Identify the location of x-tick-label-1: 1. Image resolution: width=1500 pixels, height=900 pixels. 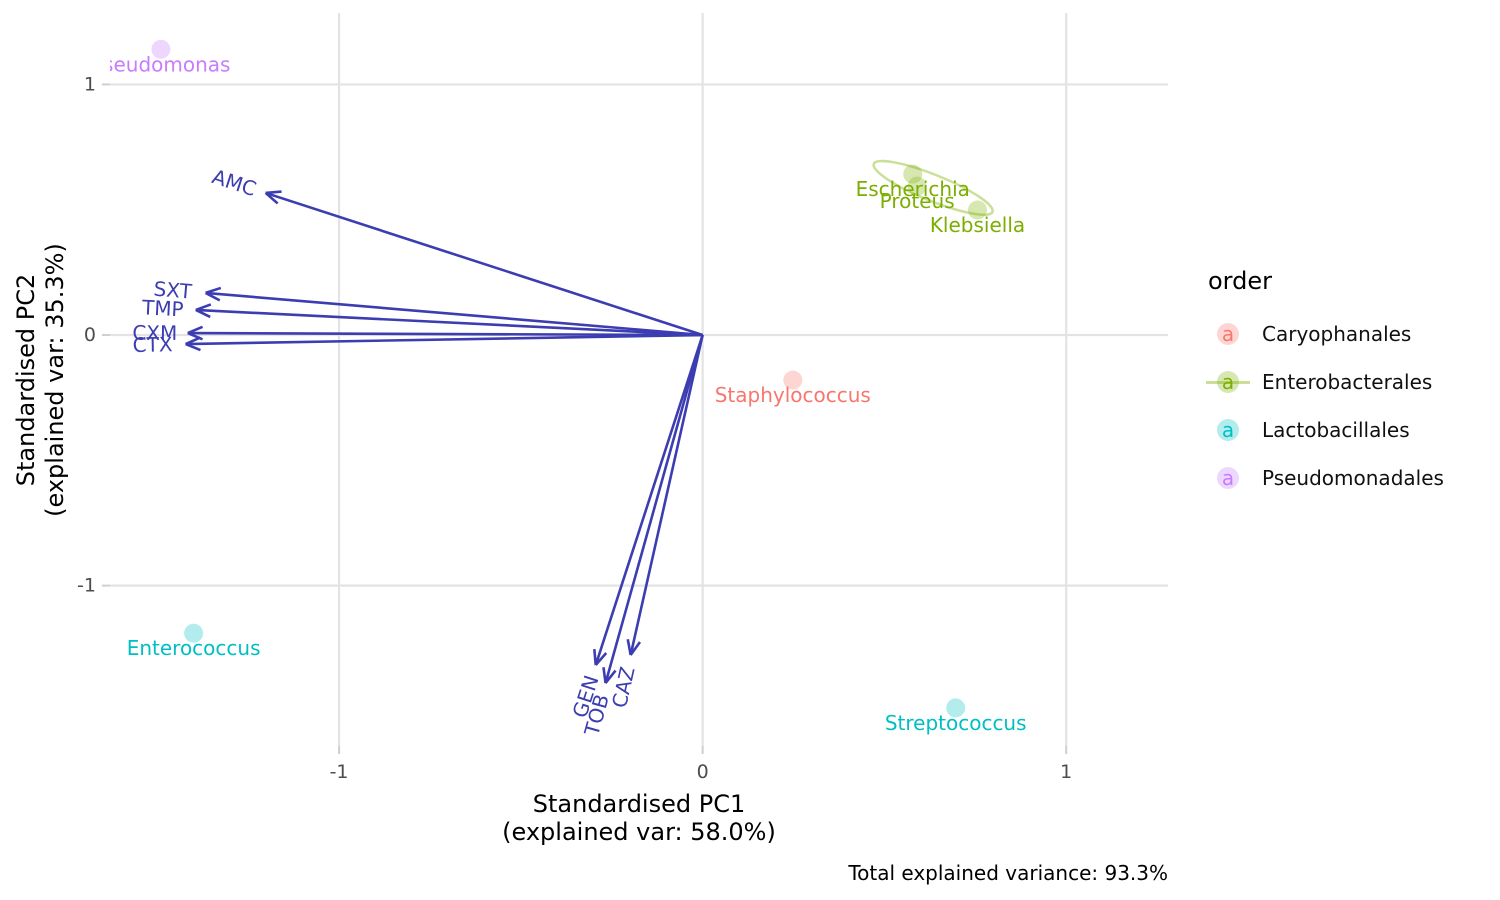
(1066, 772).